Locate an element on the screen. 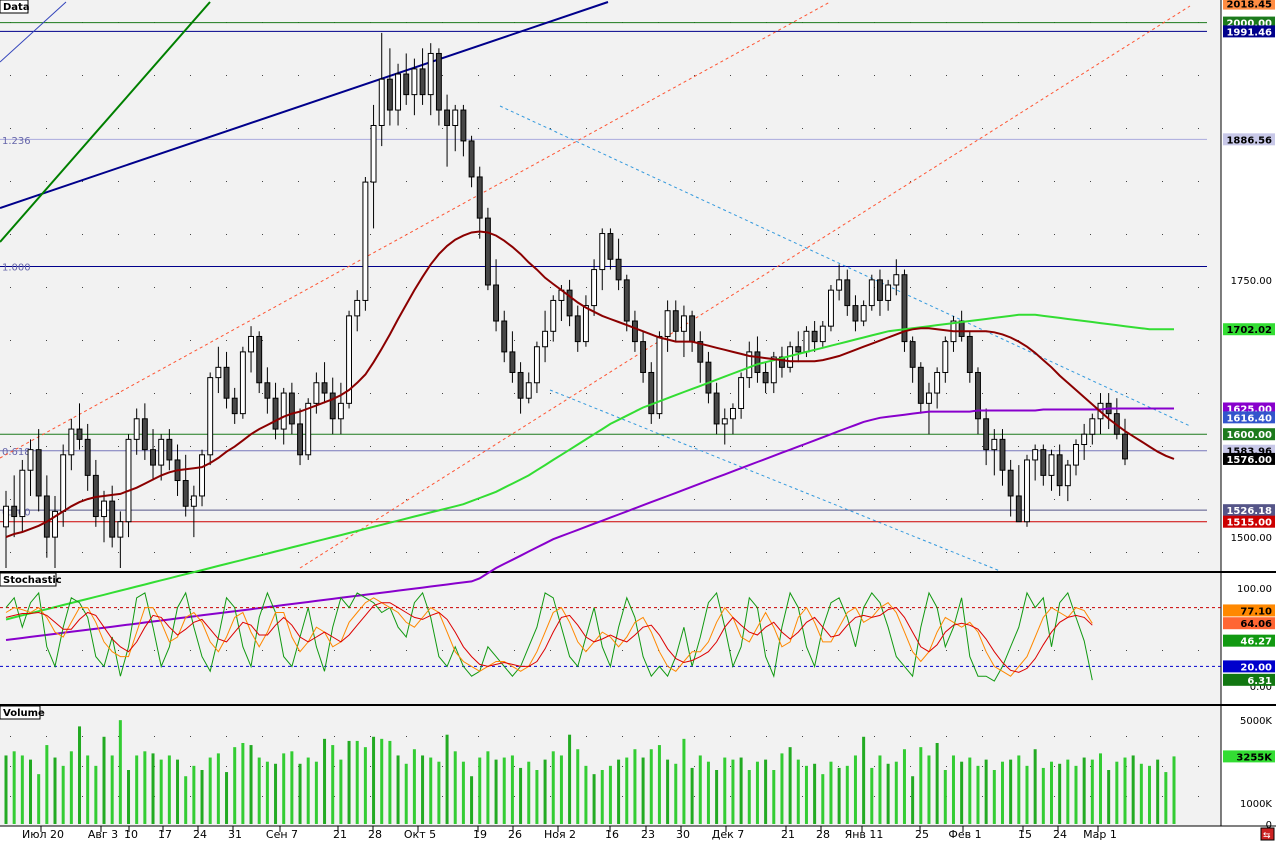  fib-label: 0.618 is located at coordinates (16, 452).